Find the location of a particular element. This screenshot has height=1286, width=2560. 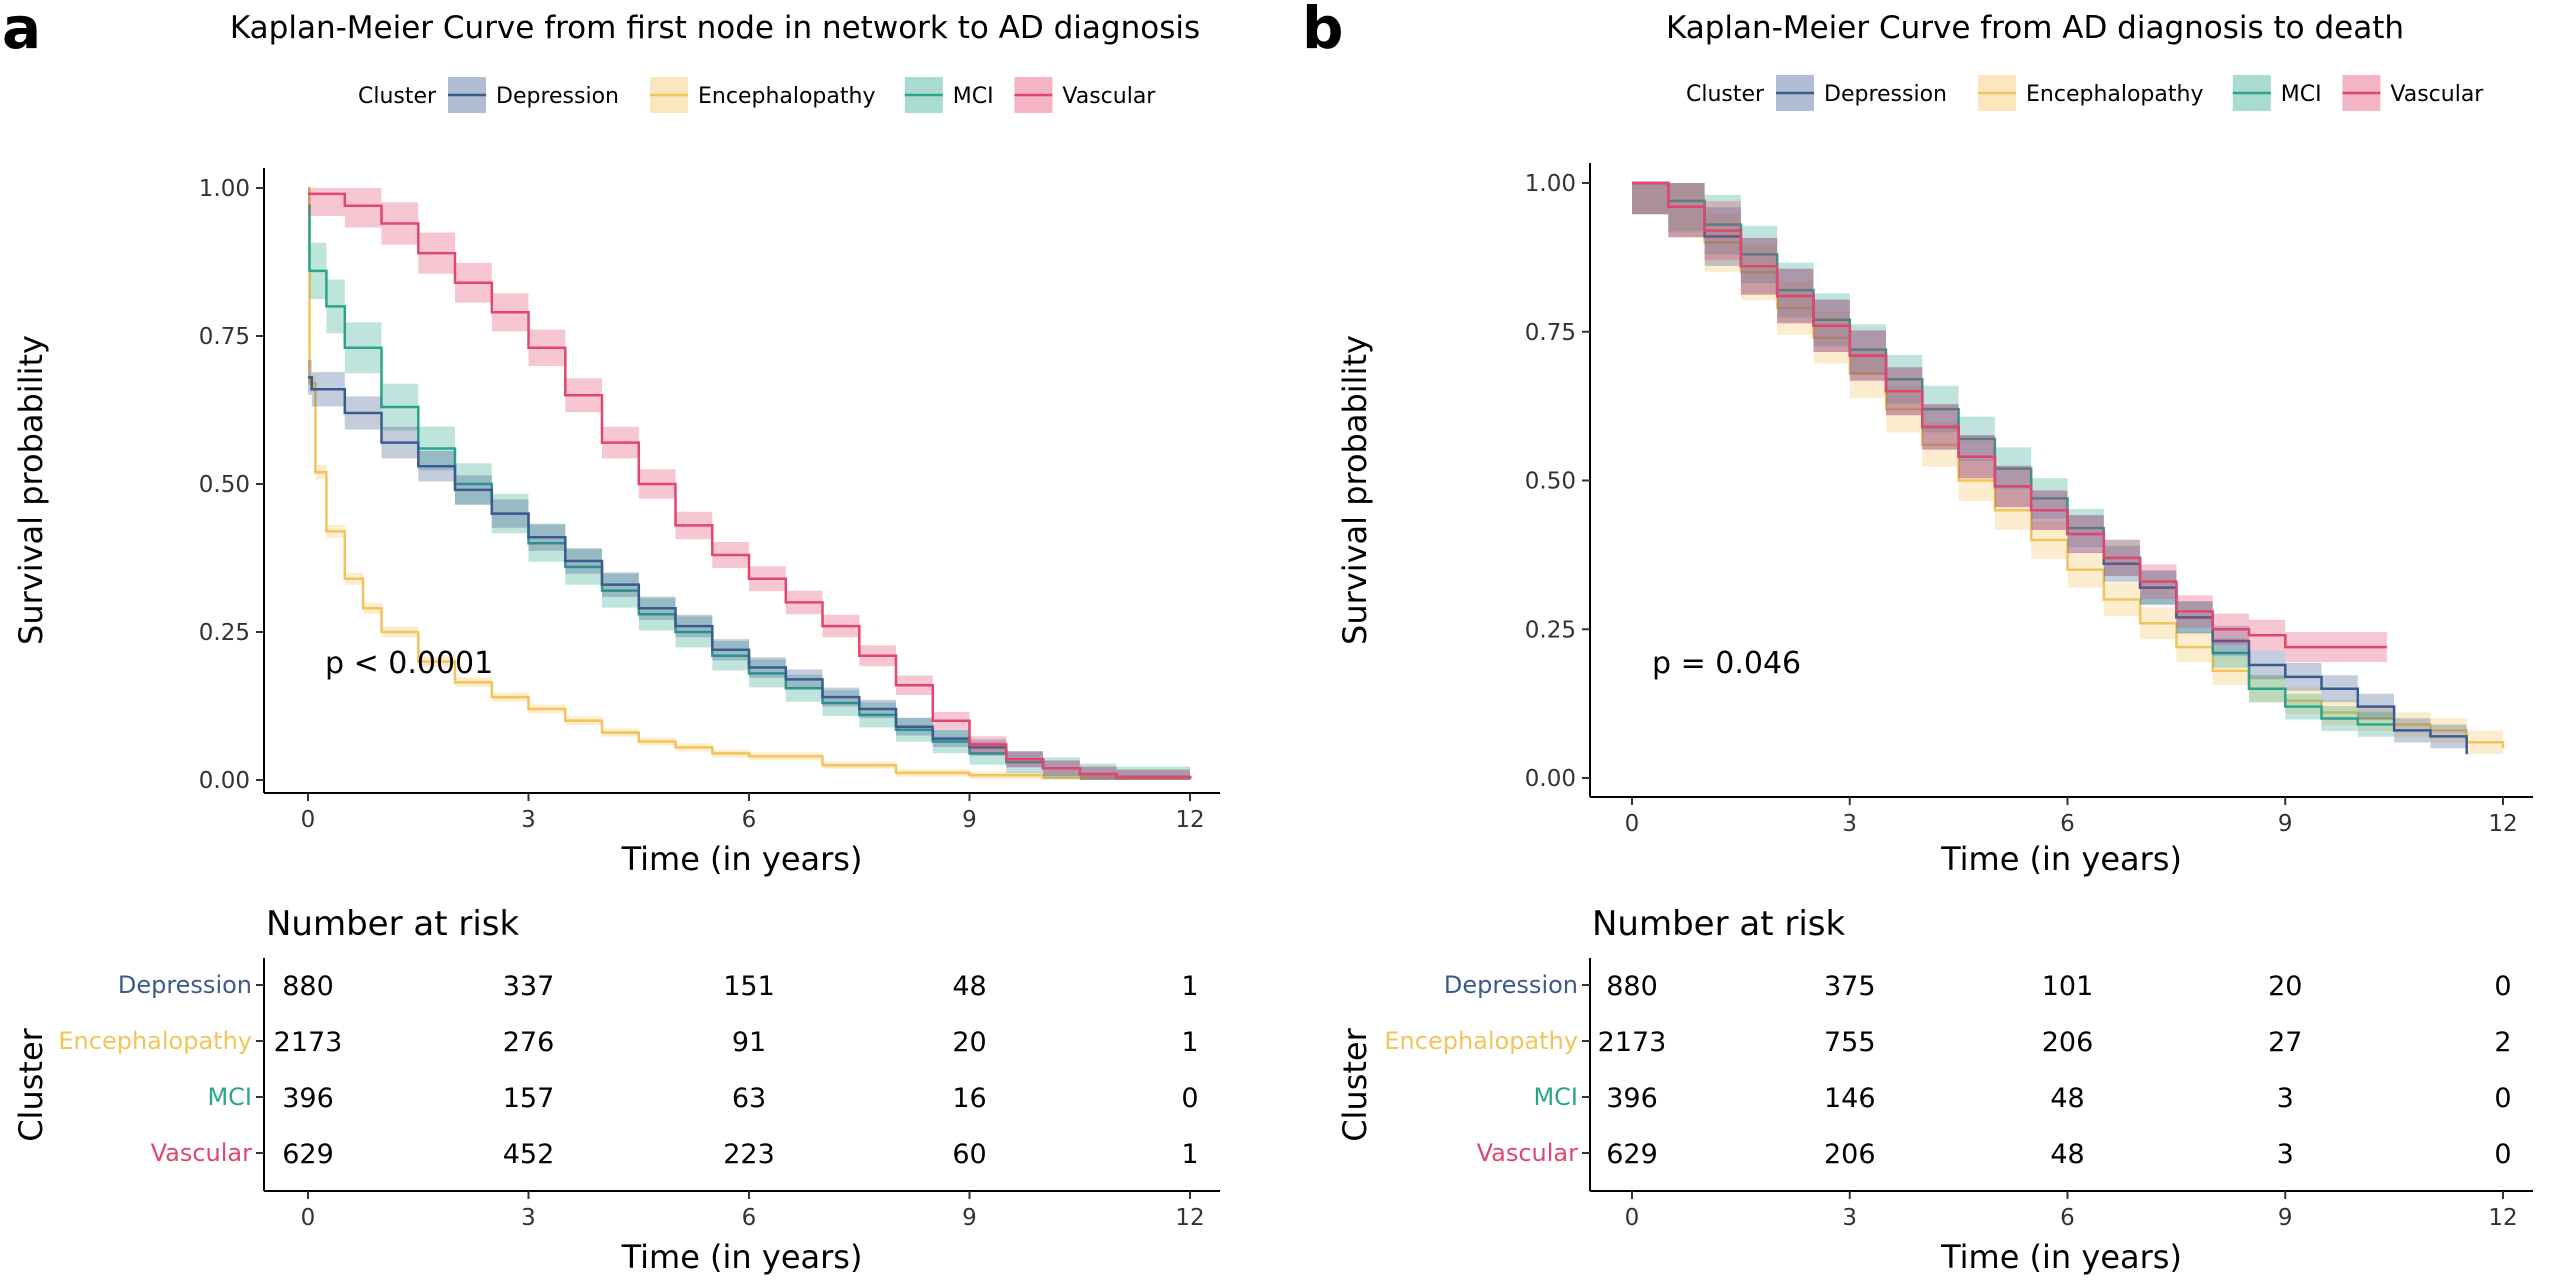

risk-value: 755 is located at coordinates (1850, 1042).